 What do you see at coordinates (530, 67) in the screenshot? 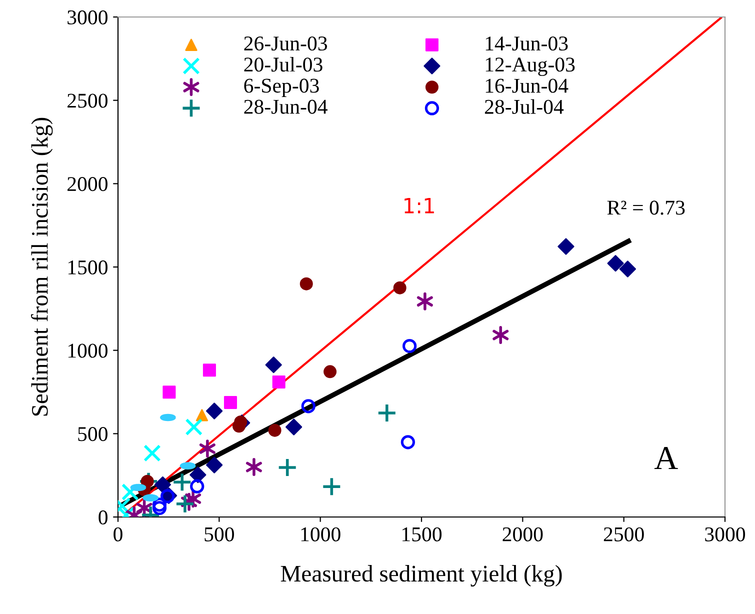
I see `legend-label: 12-Aug-03` at bounding box center [530, 67].